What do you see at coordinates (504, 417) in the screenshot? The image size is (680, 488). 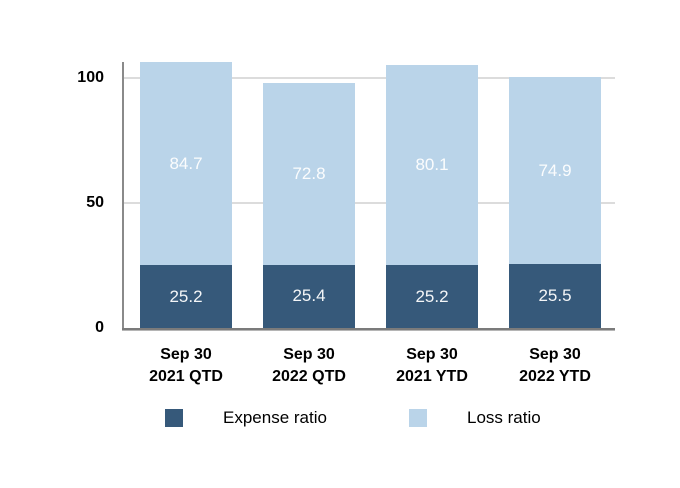 I see `legend-label: Loss ratio` at bounding box center [504, 417].